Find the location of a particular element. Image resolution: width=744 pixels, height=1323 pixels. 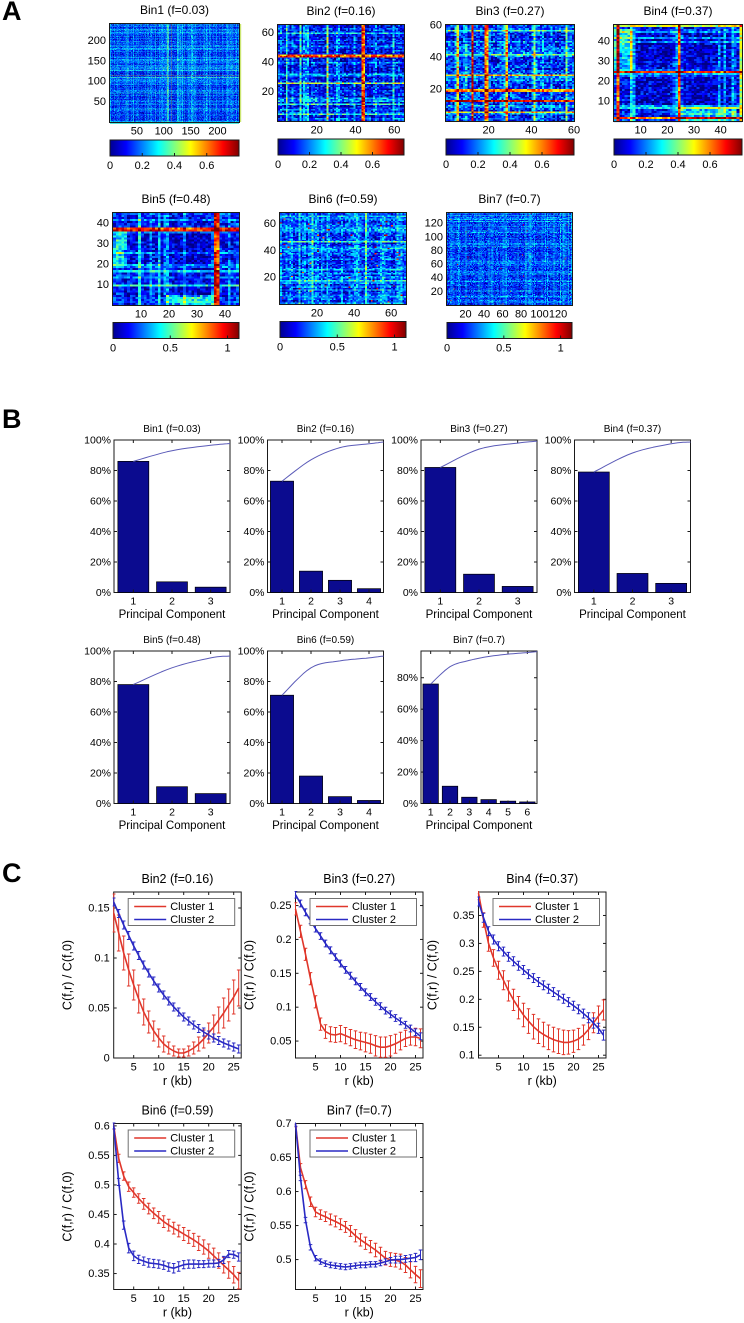

svg-text: 0.35 is located at coordinates (463, 916).